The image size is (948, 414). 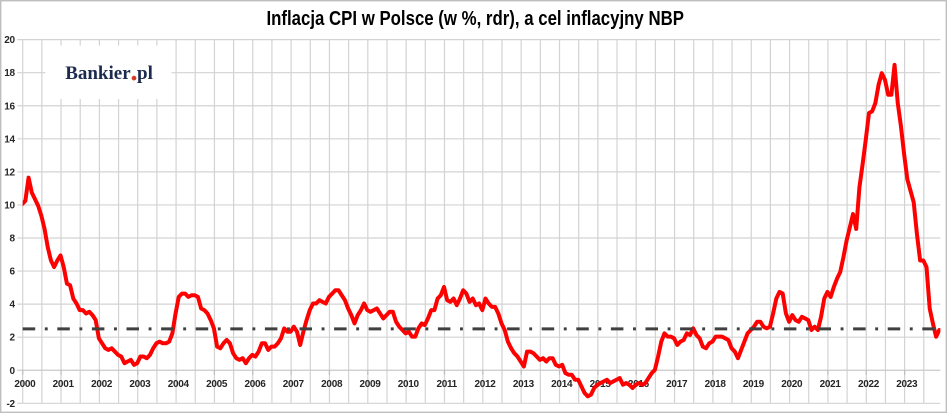 What do you see at coordinates (102, 384) in the screenshot?
I see `svg-text: 2002` at bounding box center [102, 384].